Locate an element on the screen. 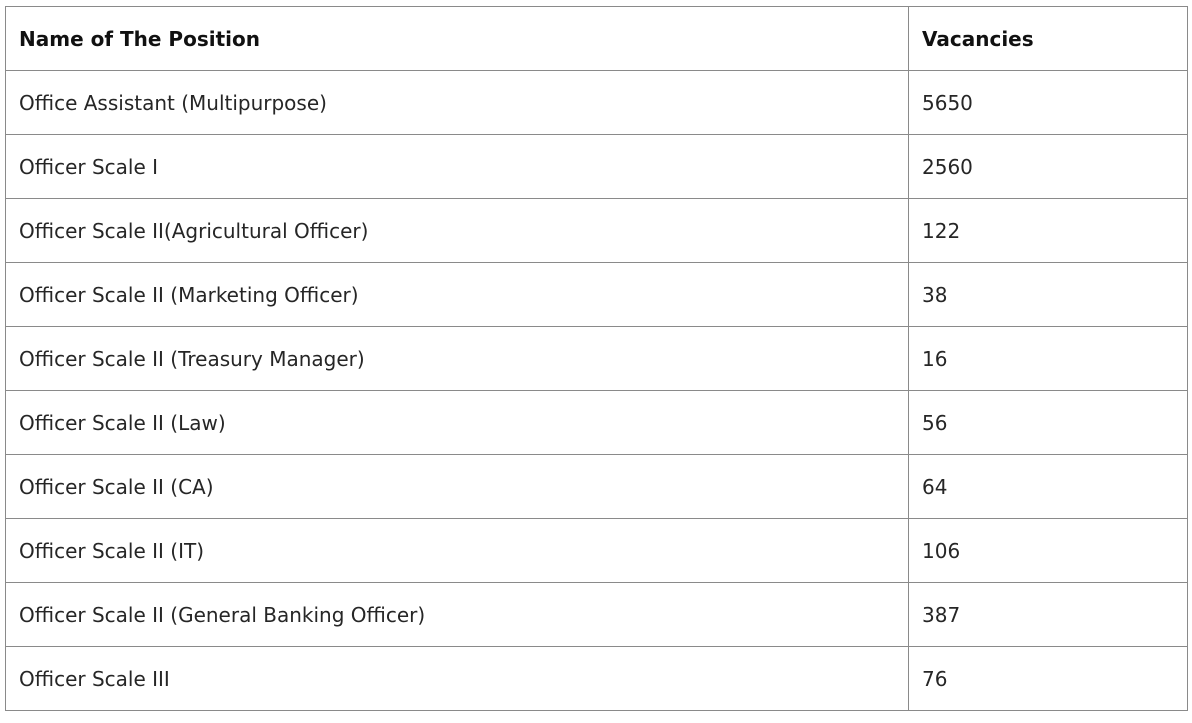 The height and width of the screenshot is (723, 1192). vacancies-cell: 56 is located at coordinates (1048, 422).